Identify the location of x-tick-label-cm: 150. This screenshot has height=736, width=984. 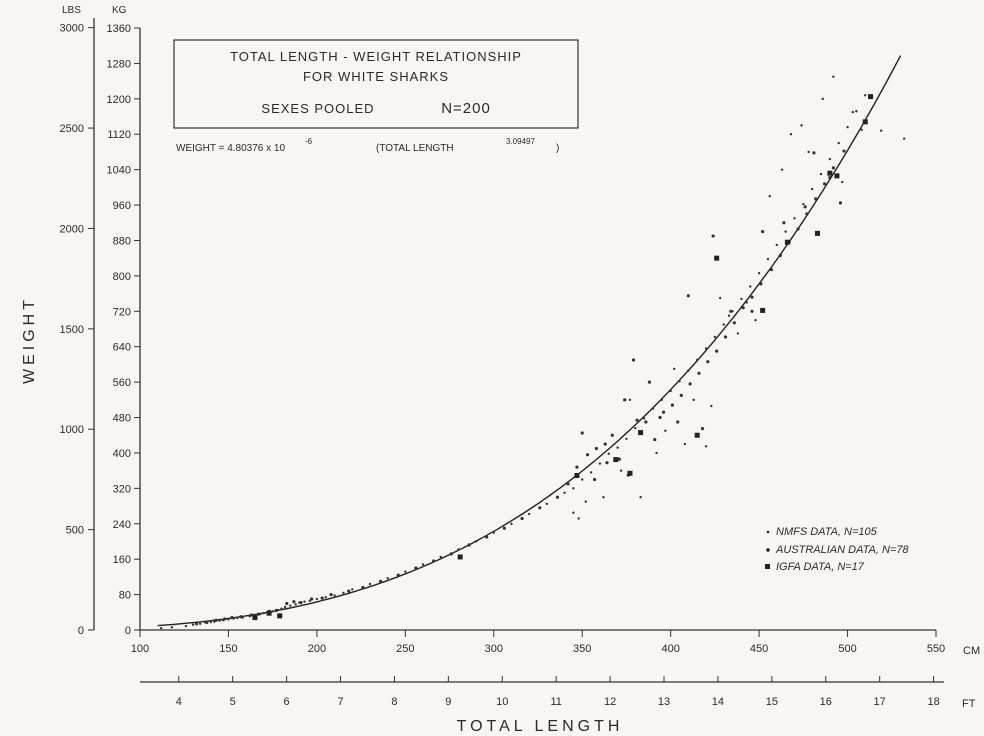
(228, 649).